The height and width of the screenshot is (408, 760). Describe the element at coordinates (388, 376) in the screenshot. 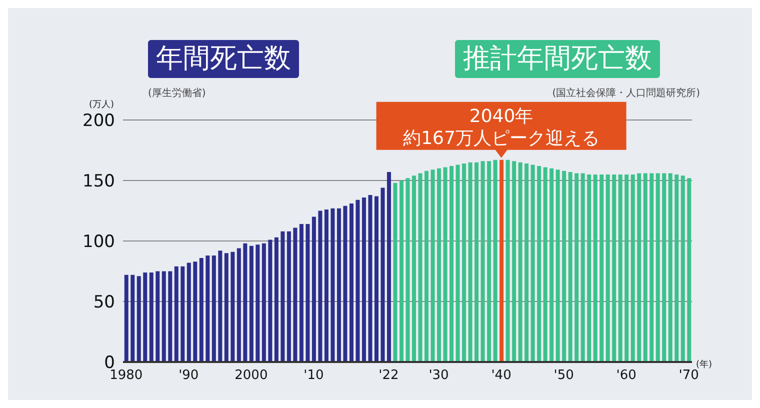

I see `x-tick-label: '22` at that location.